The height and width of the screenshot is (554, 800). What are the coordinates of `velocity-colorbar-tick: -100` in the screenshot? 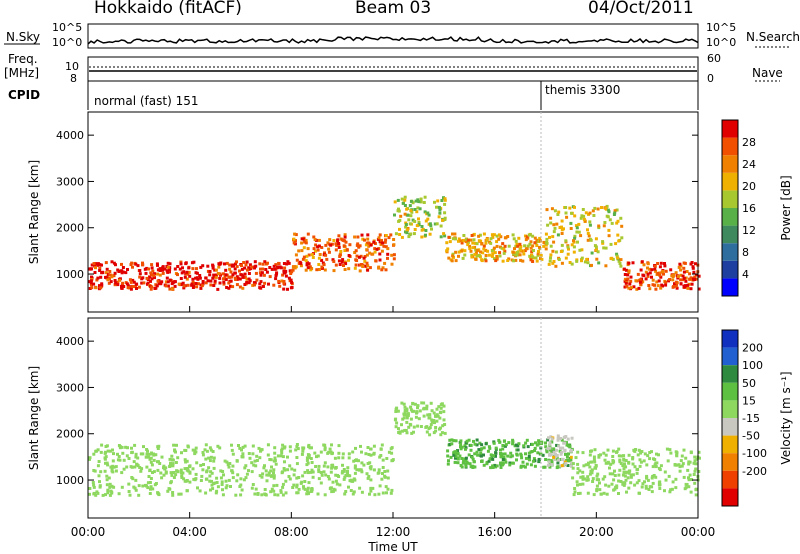 It's located at (754, 453).